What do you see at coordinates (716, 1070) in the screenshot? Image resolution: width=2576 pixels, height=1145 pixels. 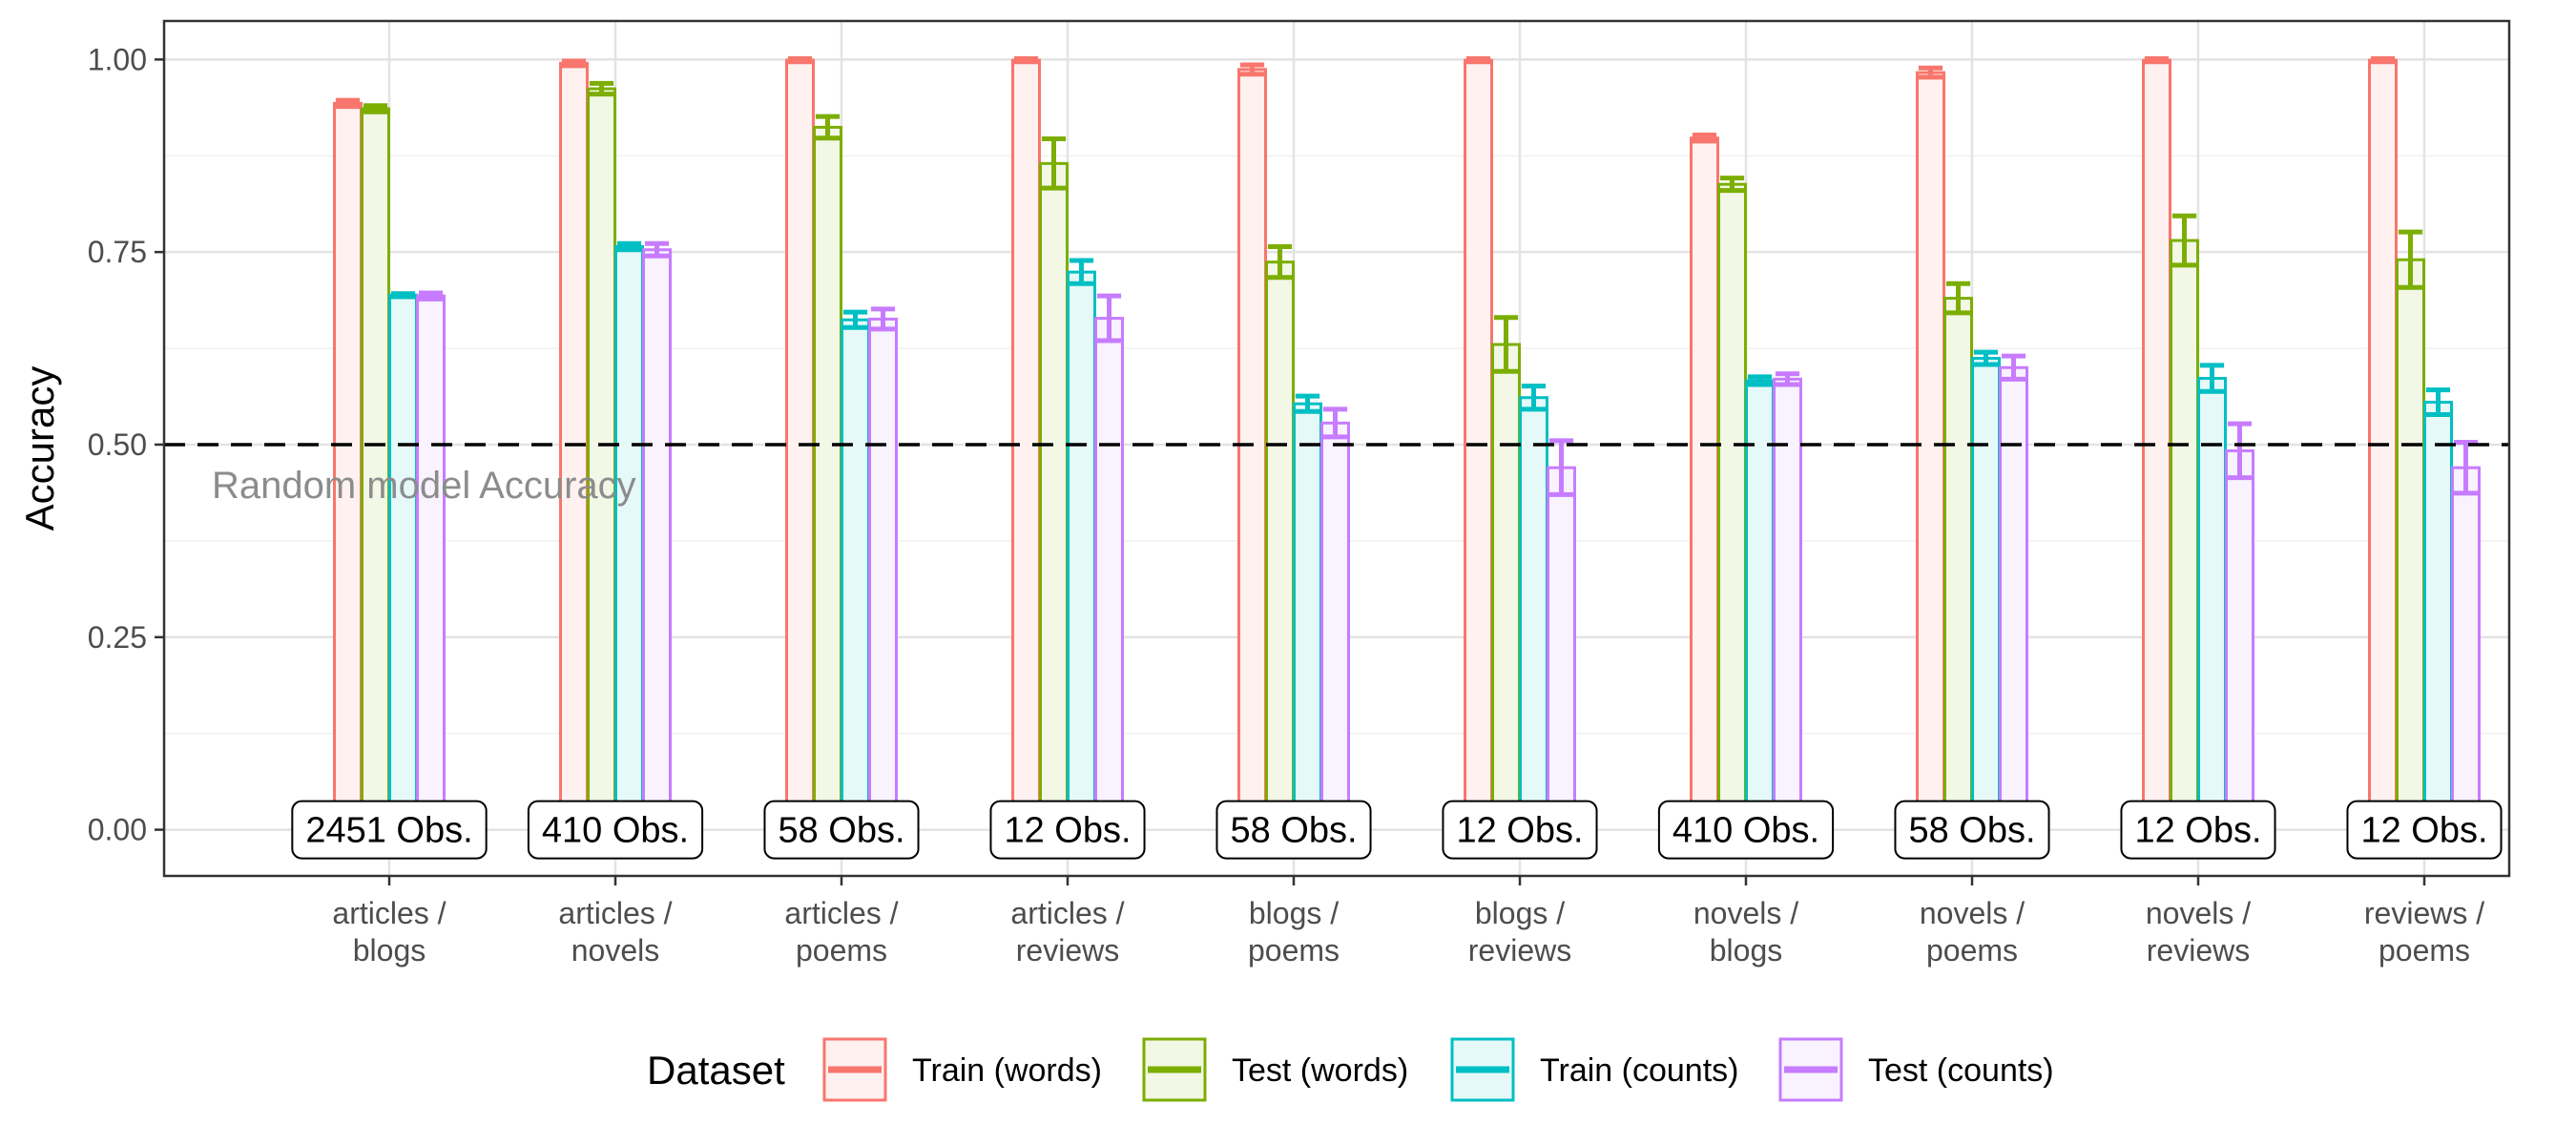 I see `legend-title: Dataset` at bounding box center [716, 1070].